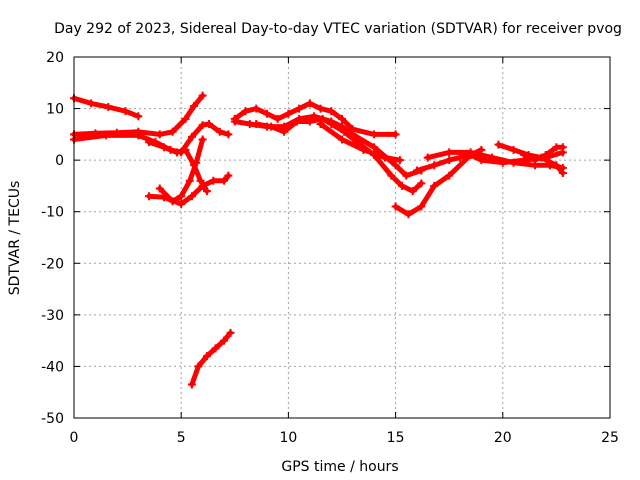 Image resolution: width=640 pixels, height=480 pixels. I want to click on y-tick-label: -20, so click(52, 264).